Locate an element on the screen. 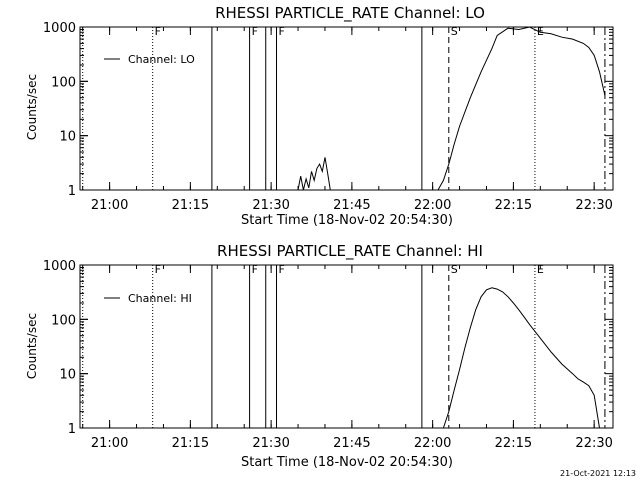  legend-label-lo: Channel: LO is located at coordinates (161, 59).